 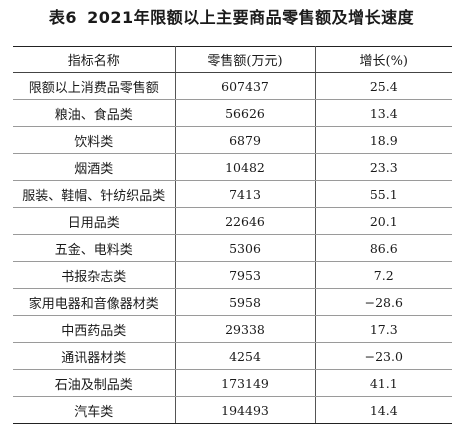 I want to click on row-growth: 14.4, so click(x=383, y=410).